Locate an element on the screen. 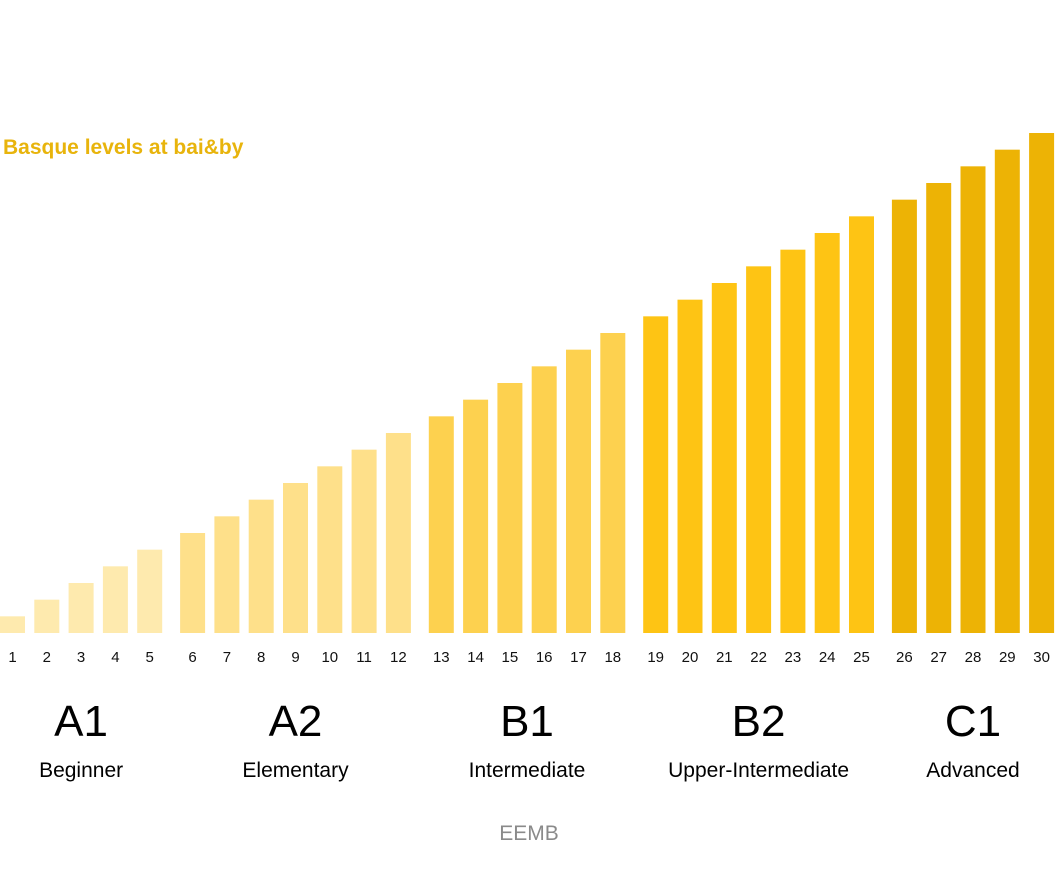  level-group-b1: B1 Intermediate is located at coordinates (527, 740).